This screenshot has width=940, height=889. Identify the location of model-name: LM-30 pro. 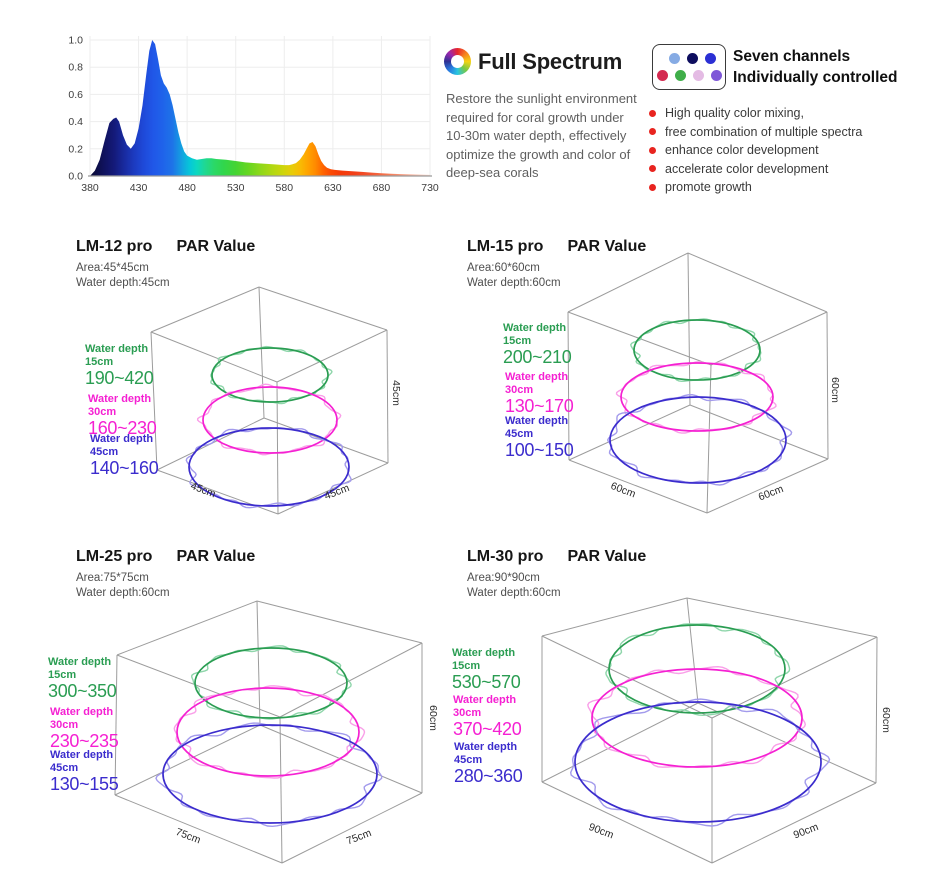
(505, 556).